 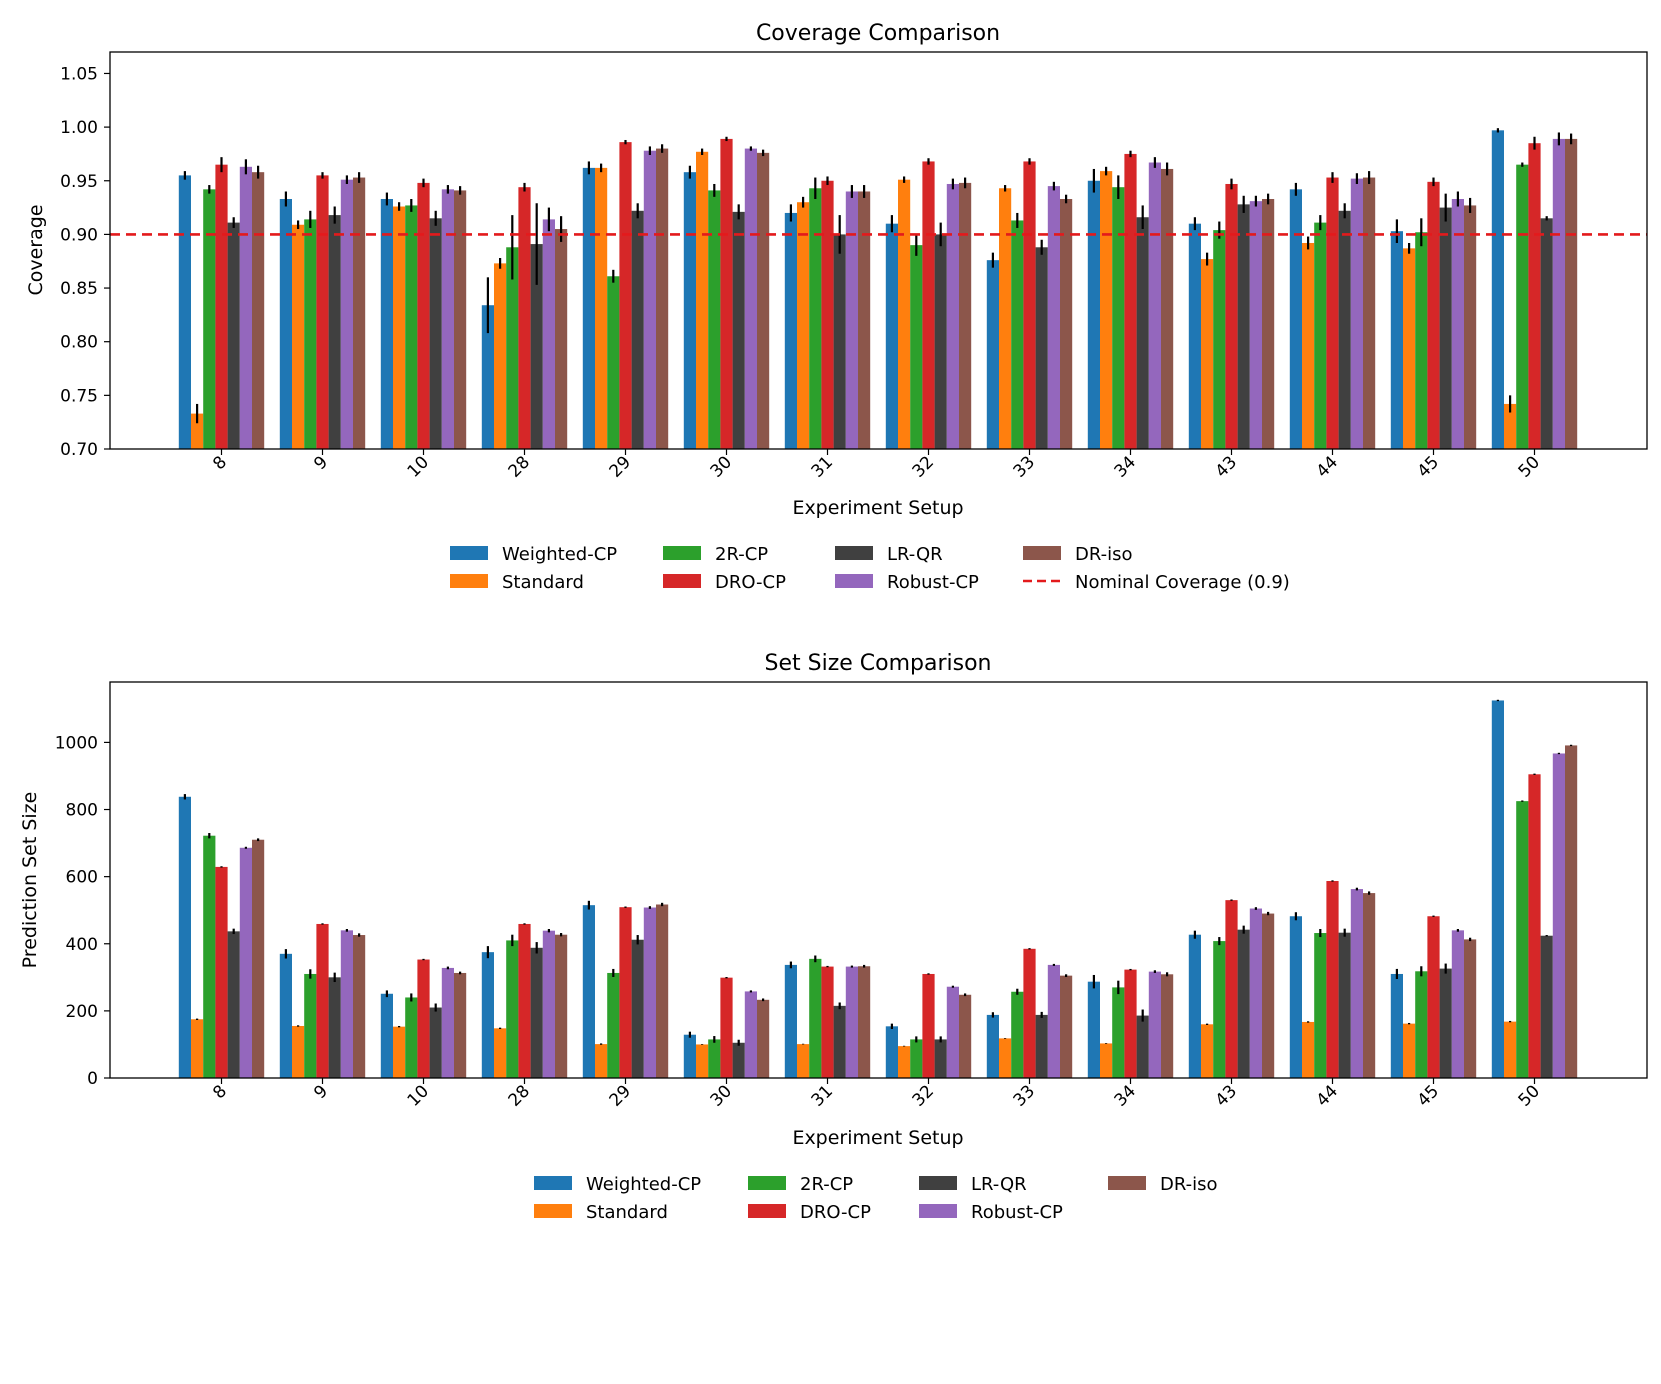 What do you see at coordinates (1024, 466) in the screenshot?
I see `x-tick-label: 33` at bounding box center [1024, 466].